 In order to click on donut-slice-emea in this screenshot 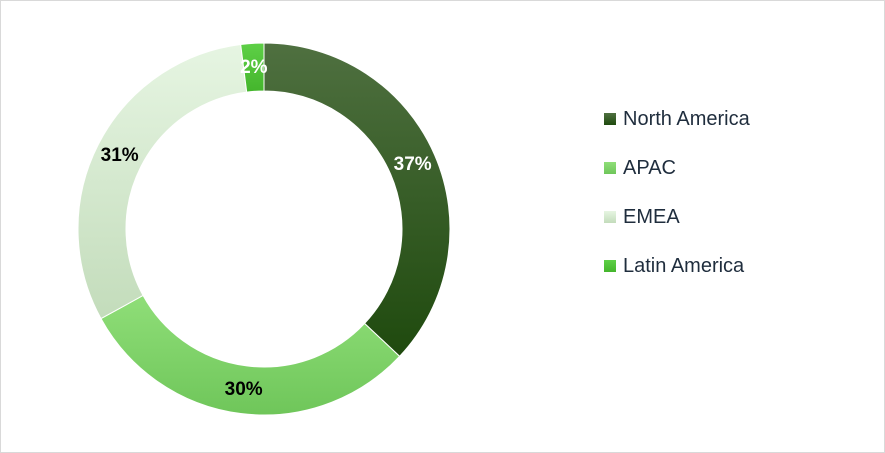, I will do `click(162, 181)`.